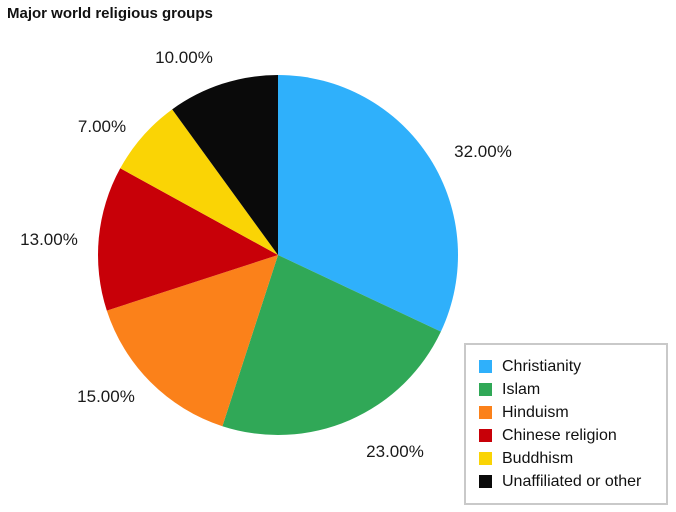  I want to click on slice-label-unaffiliated: 10.00%, so click(184, 57).